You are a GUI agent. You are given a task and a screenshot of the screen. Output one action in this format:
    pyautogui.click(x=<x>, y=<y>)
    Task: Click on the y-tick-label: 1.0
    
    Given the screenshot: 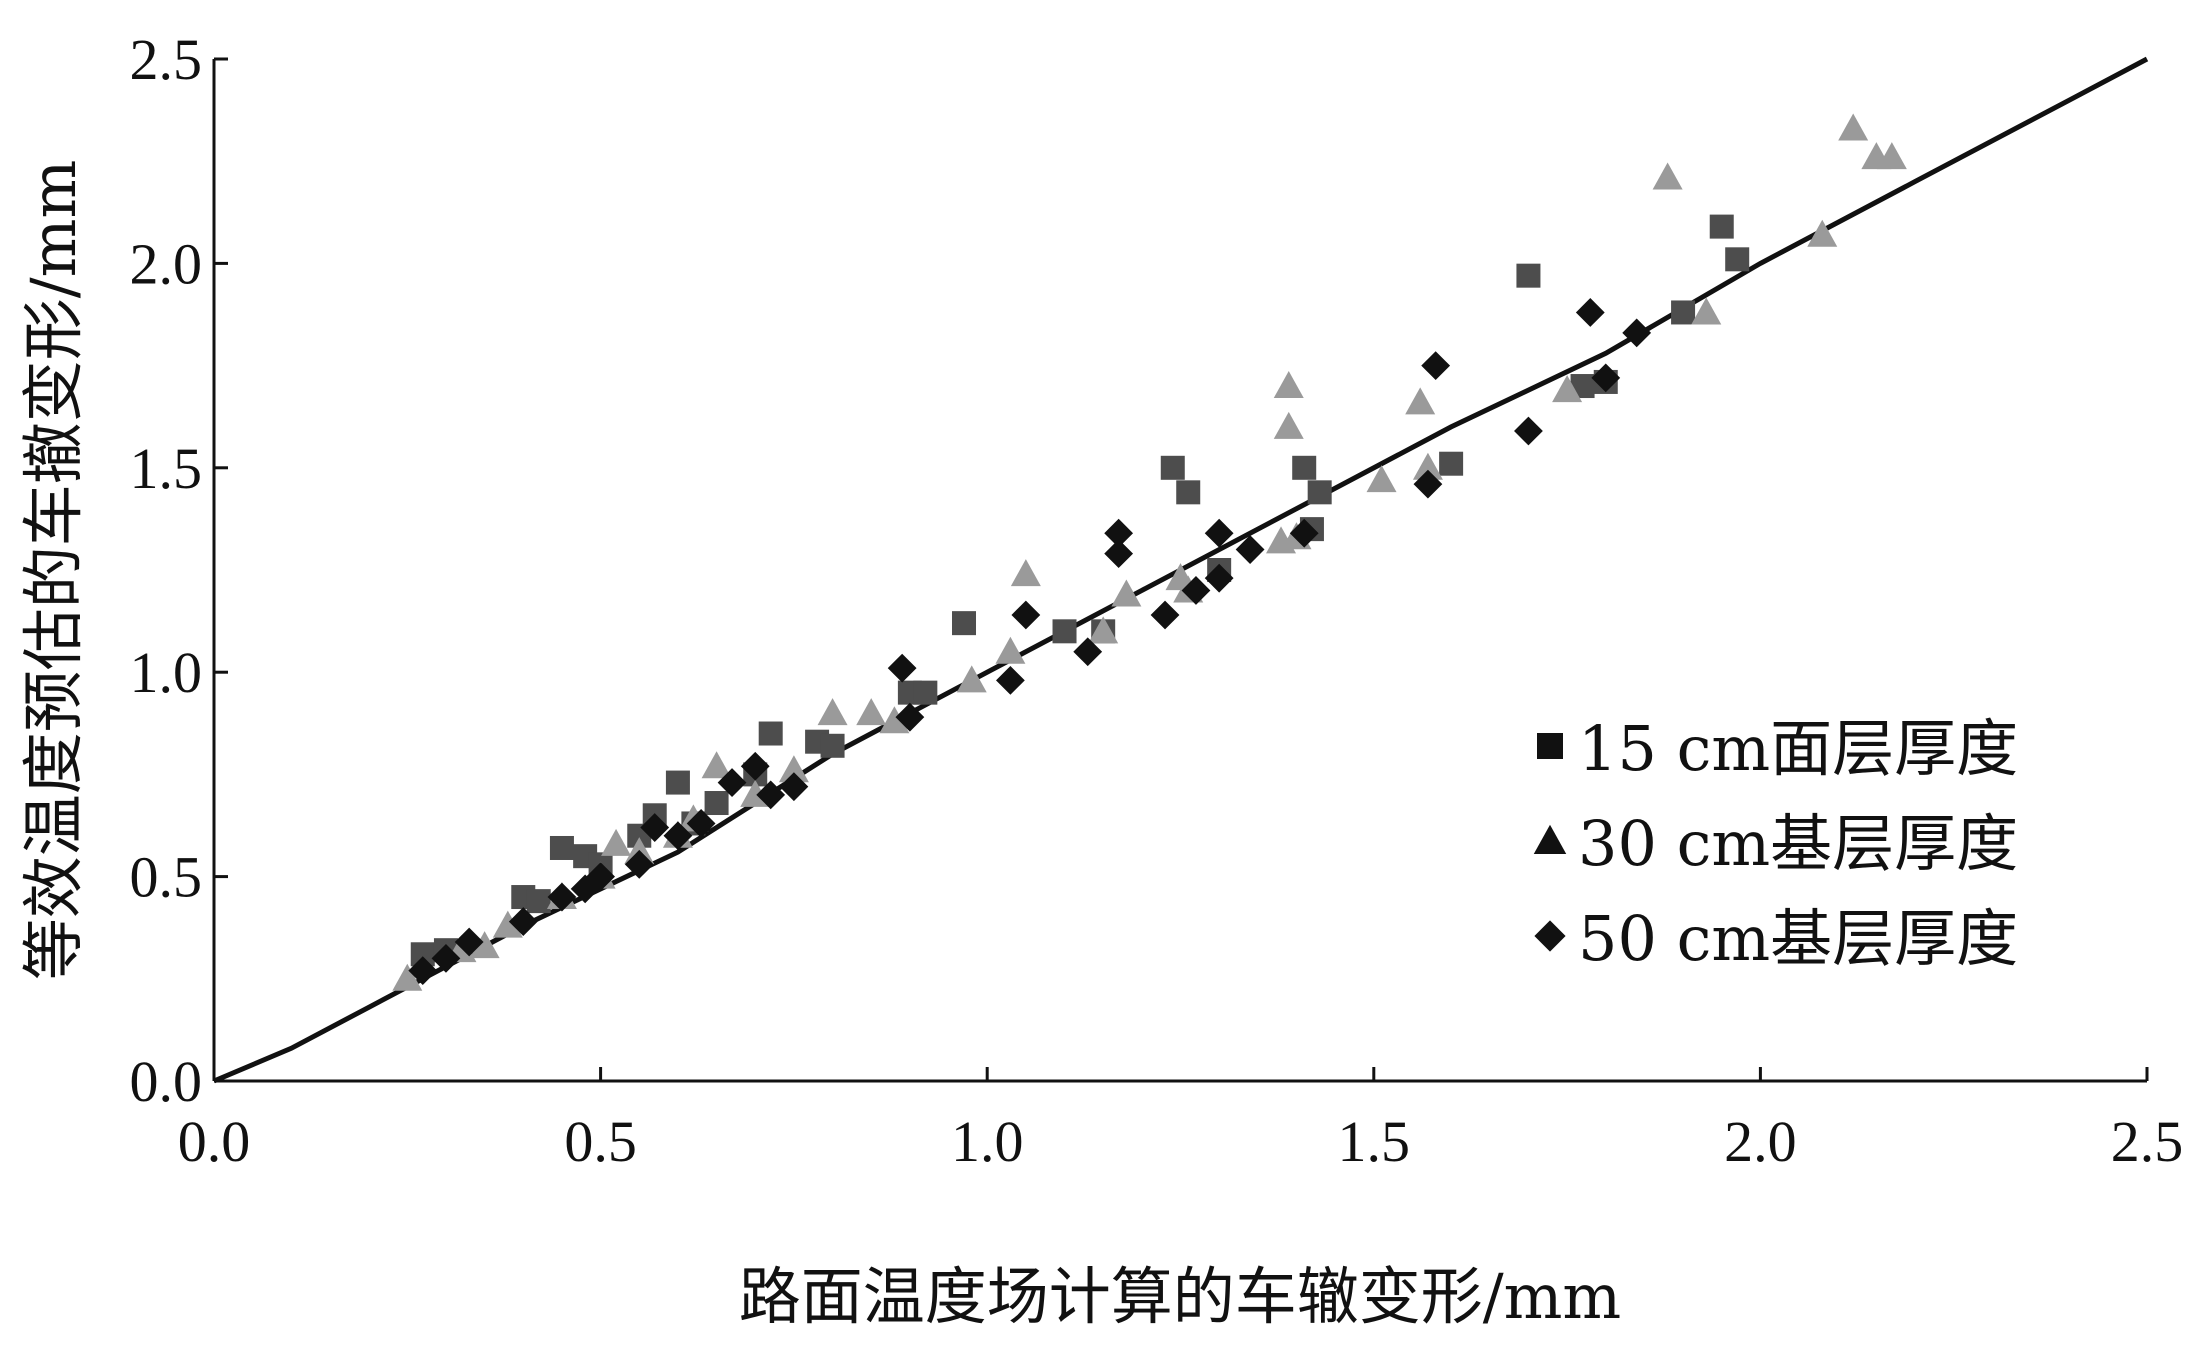 What is the action you would take?
    pyautogui.click(x=166, y=672)
    